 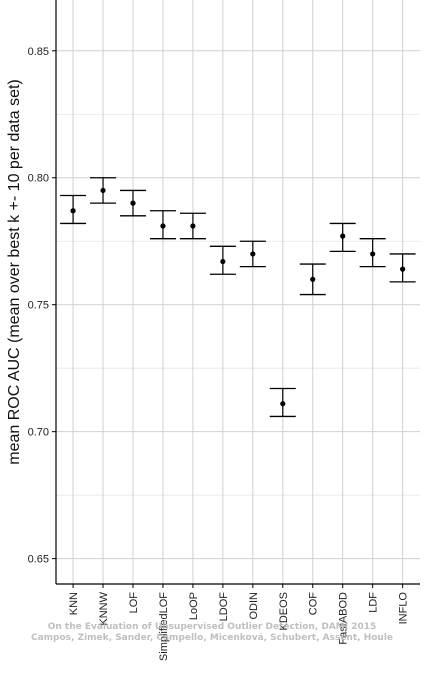 What do you see at coordinates (38, 306) in the screenshot?
I see `y-tick-label: 0.75` at bounding box center [38, 306].